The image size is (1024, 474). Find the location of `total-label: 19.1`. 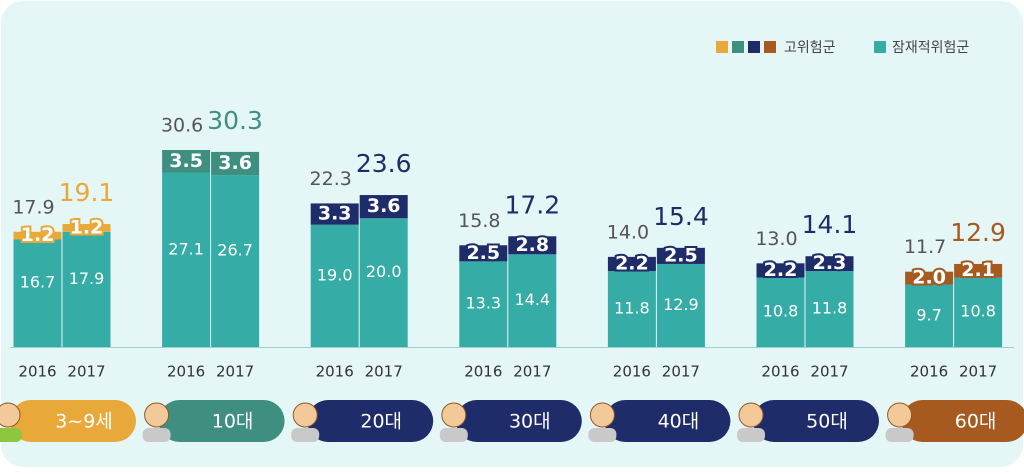

total-label: 19.1 is located at coordinates (87, 192).